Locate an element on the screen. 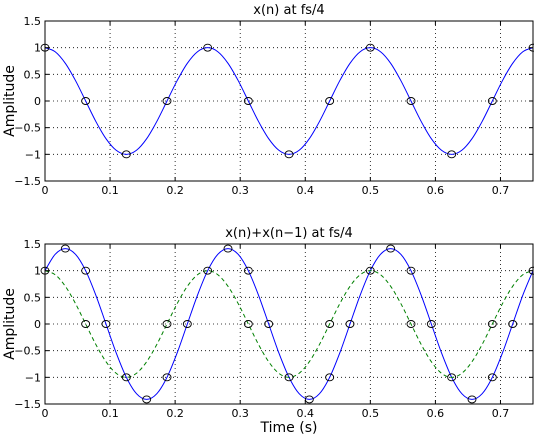  chart-title: x(n)+x(n−1) at fs/4 is located at coordinates (289, 233).